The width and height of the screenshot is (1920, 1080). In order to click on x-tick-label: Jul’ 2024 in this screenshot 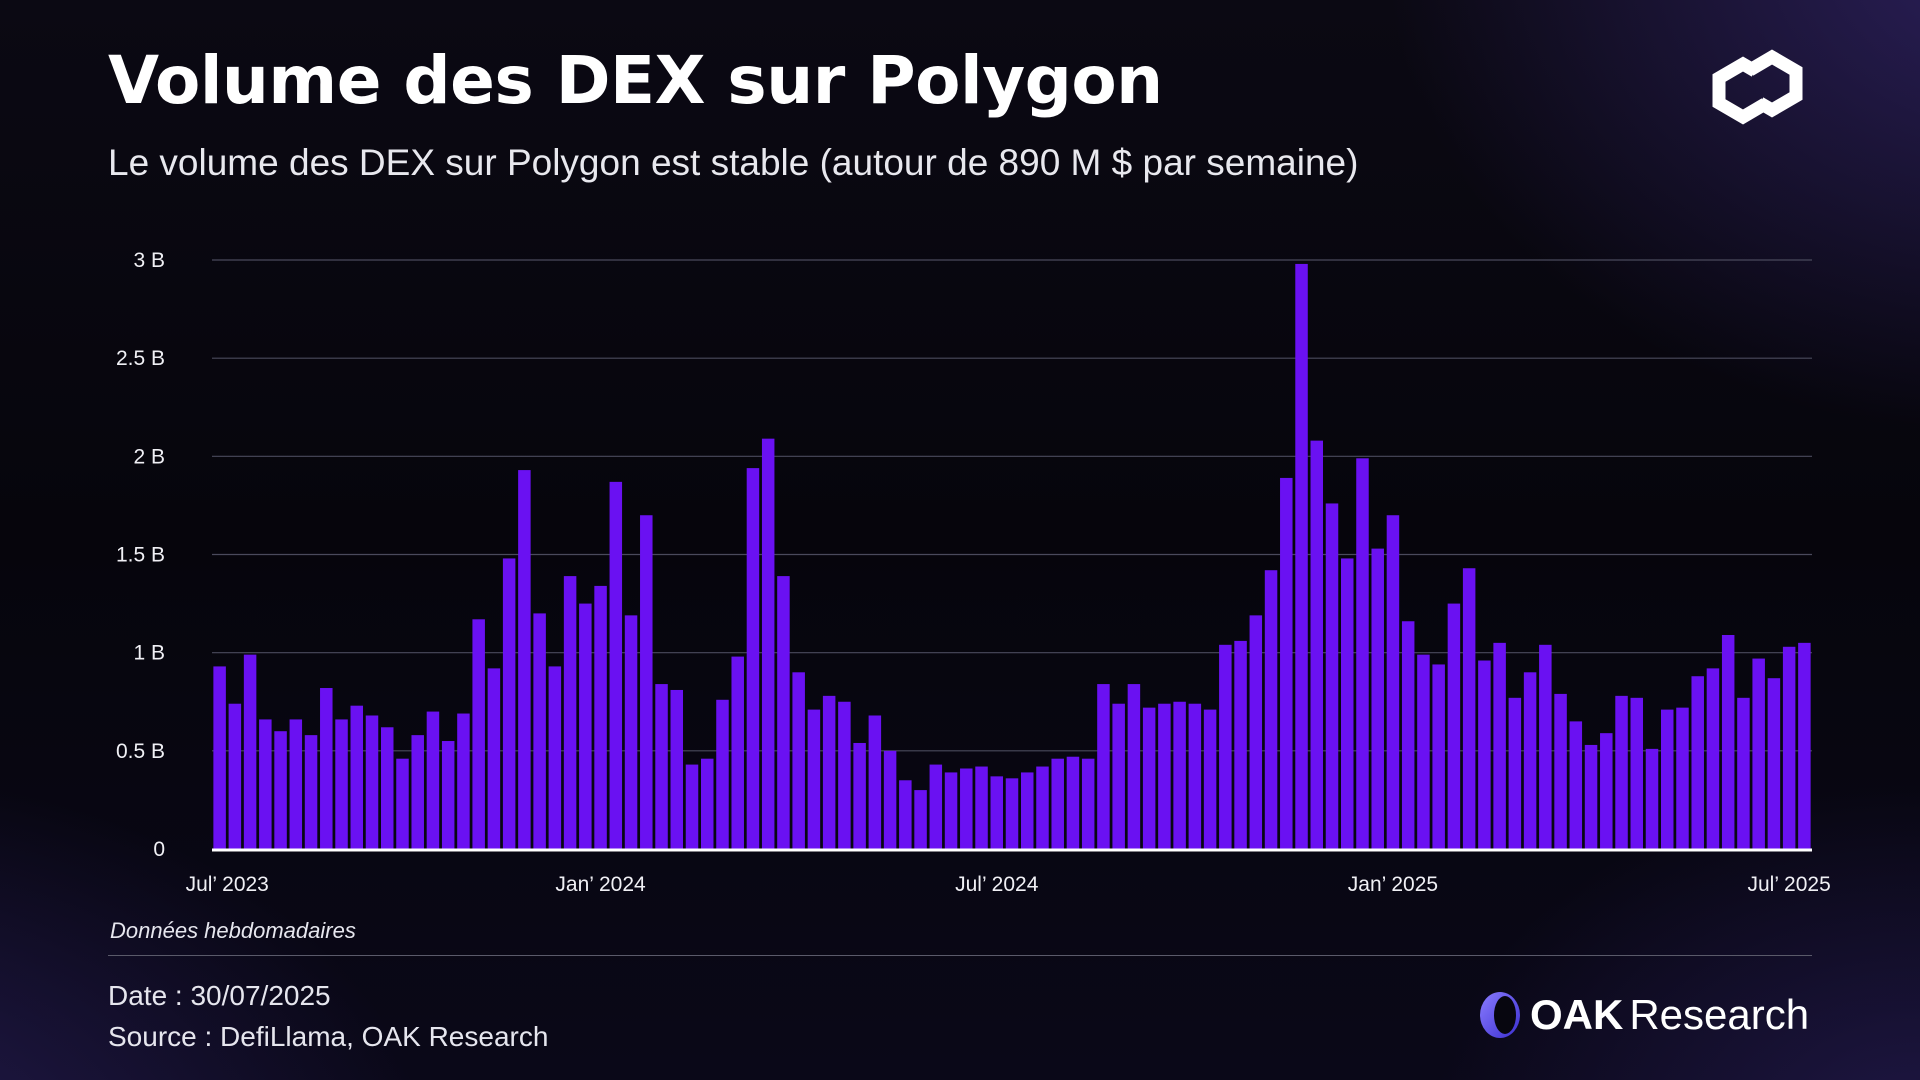, I will do `click(997, 884)`.